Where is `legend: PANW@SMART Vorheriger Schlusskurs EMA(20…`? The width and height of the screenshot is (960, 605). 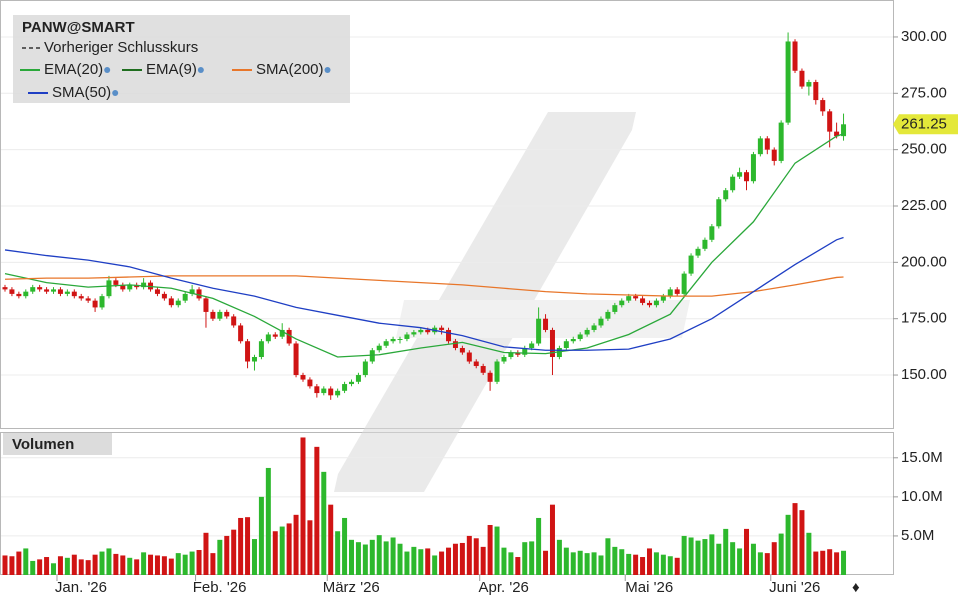
legend: PANW@SMART Vorheriger Schlusskurs EMA(20… is located at coordinates (181, 59).